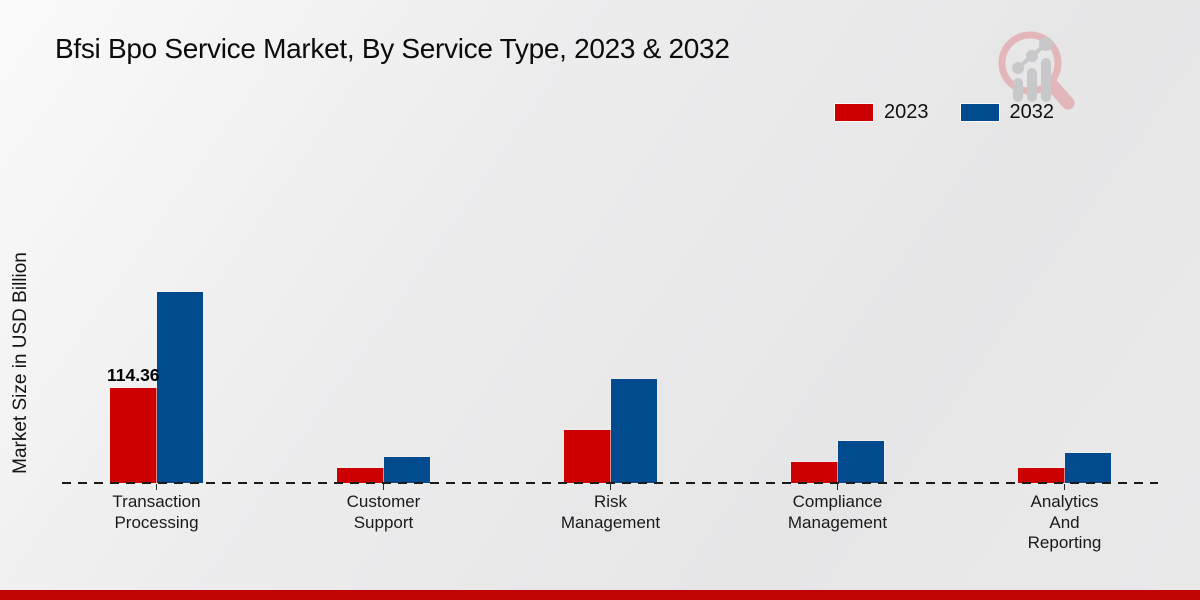 Image resolution: width=1200 pixels, height=600 pixels. What do you see at coordinates (860, 462) in the screenshot?
I see `bar-2032-compliance-management` at bounding box center [860, 462].